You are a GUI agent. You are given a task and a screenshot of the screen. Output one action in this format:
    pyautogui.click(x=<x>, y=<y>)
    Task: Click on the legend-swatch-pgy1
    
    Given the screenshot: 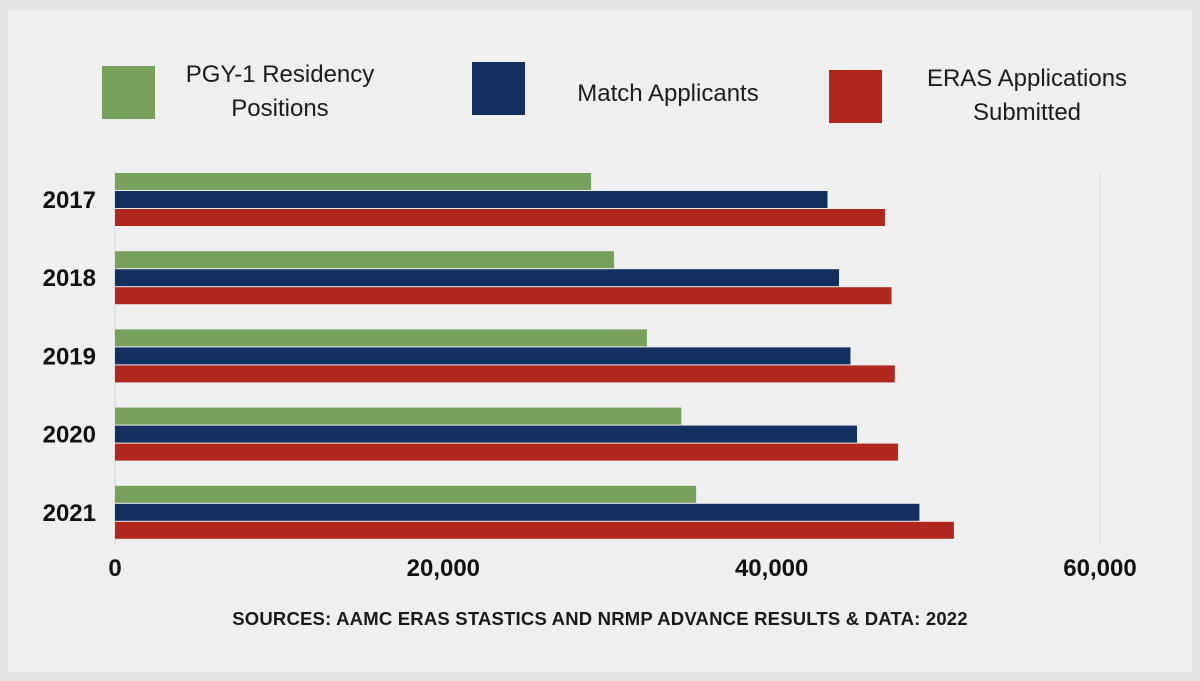 What is the action you would take?
    pyautogui.click(x=128, y=92)
    